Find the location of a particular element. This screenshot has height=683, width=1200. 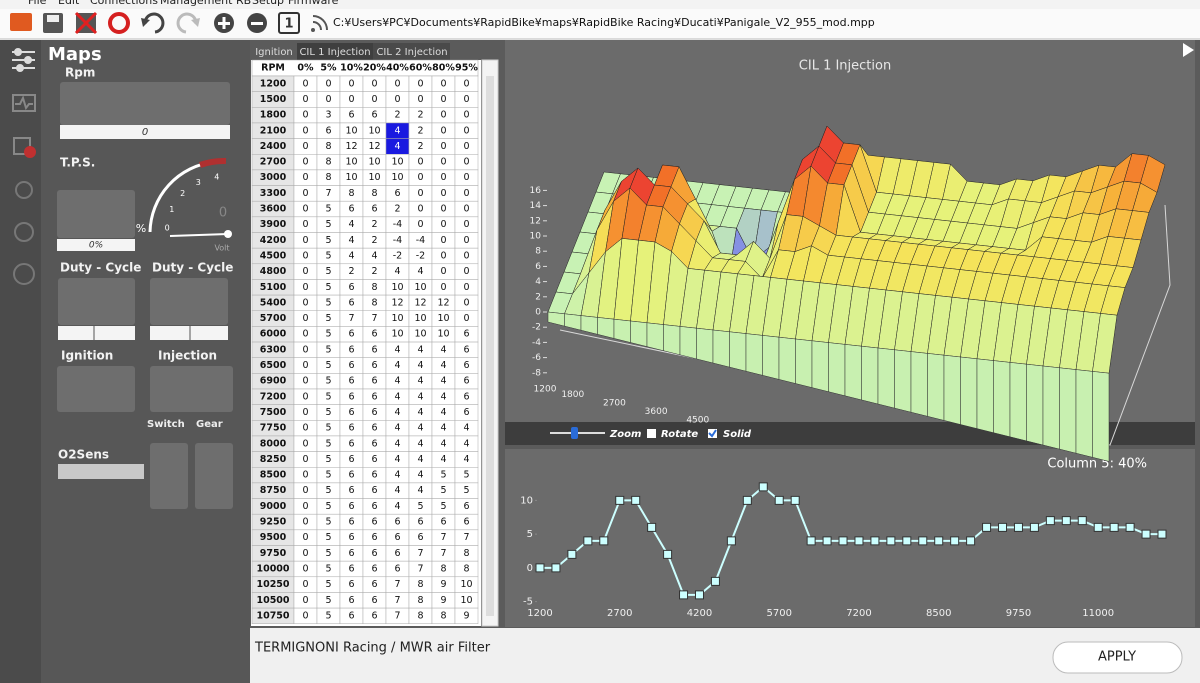

menu-item: Edit is located at coordinates (69, 3).